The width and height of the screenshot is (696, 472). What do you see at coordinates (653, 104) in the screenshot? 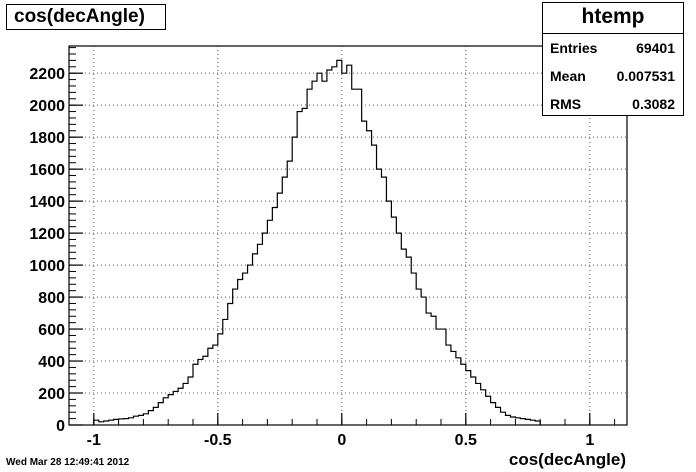
I see `stats-value: 0.3082` at bounding box center [653, 104].